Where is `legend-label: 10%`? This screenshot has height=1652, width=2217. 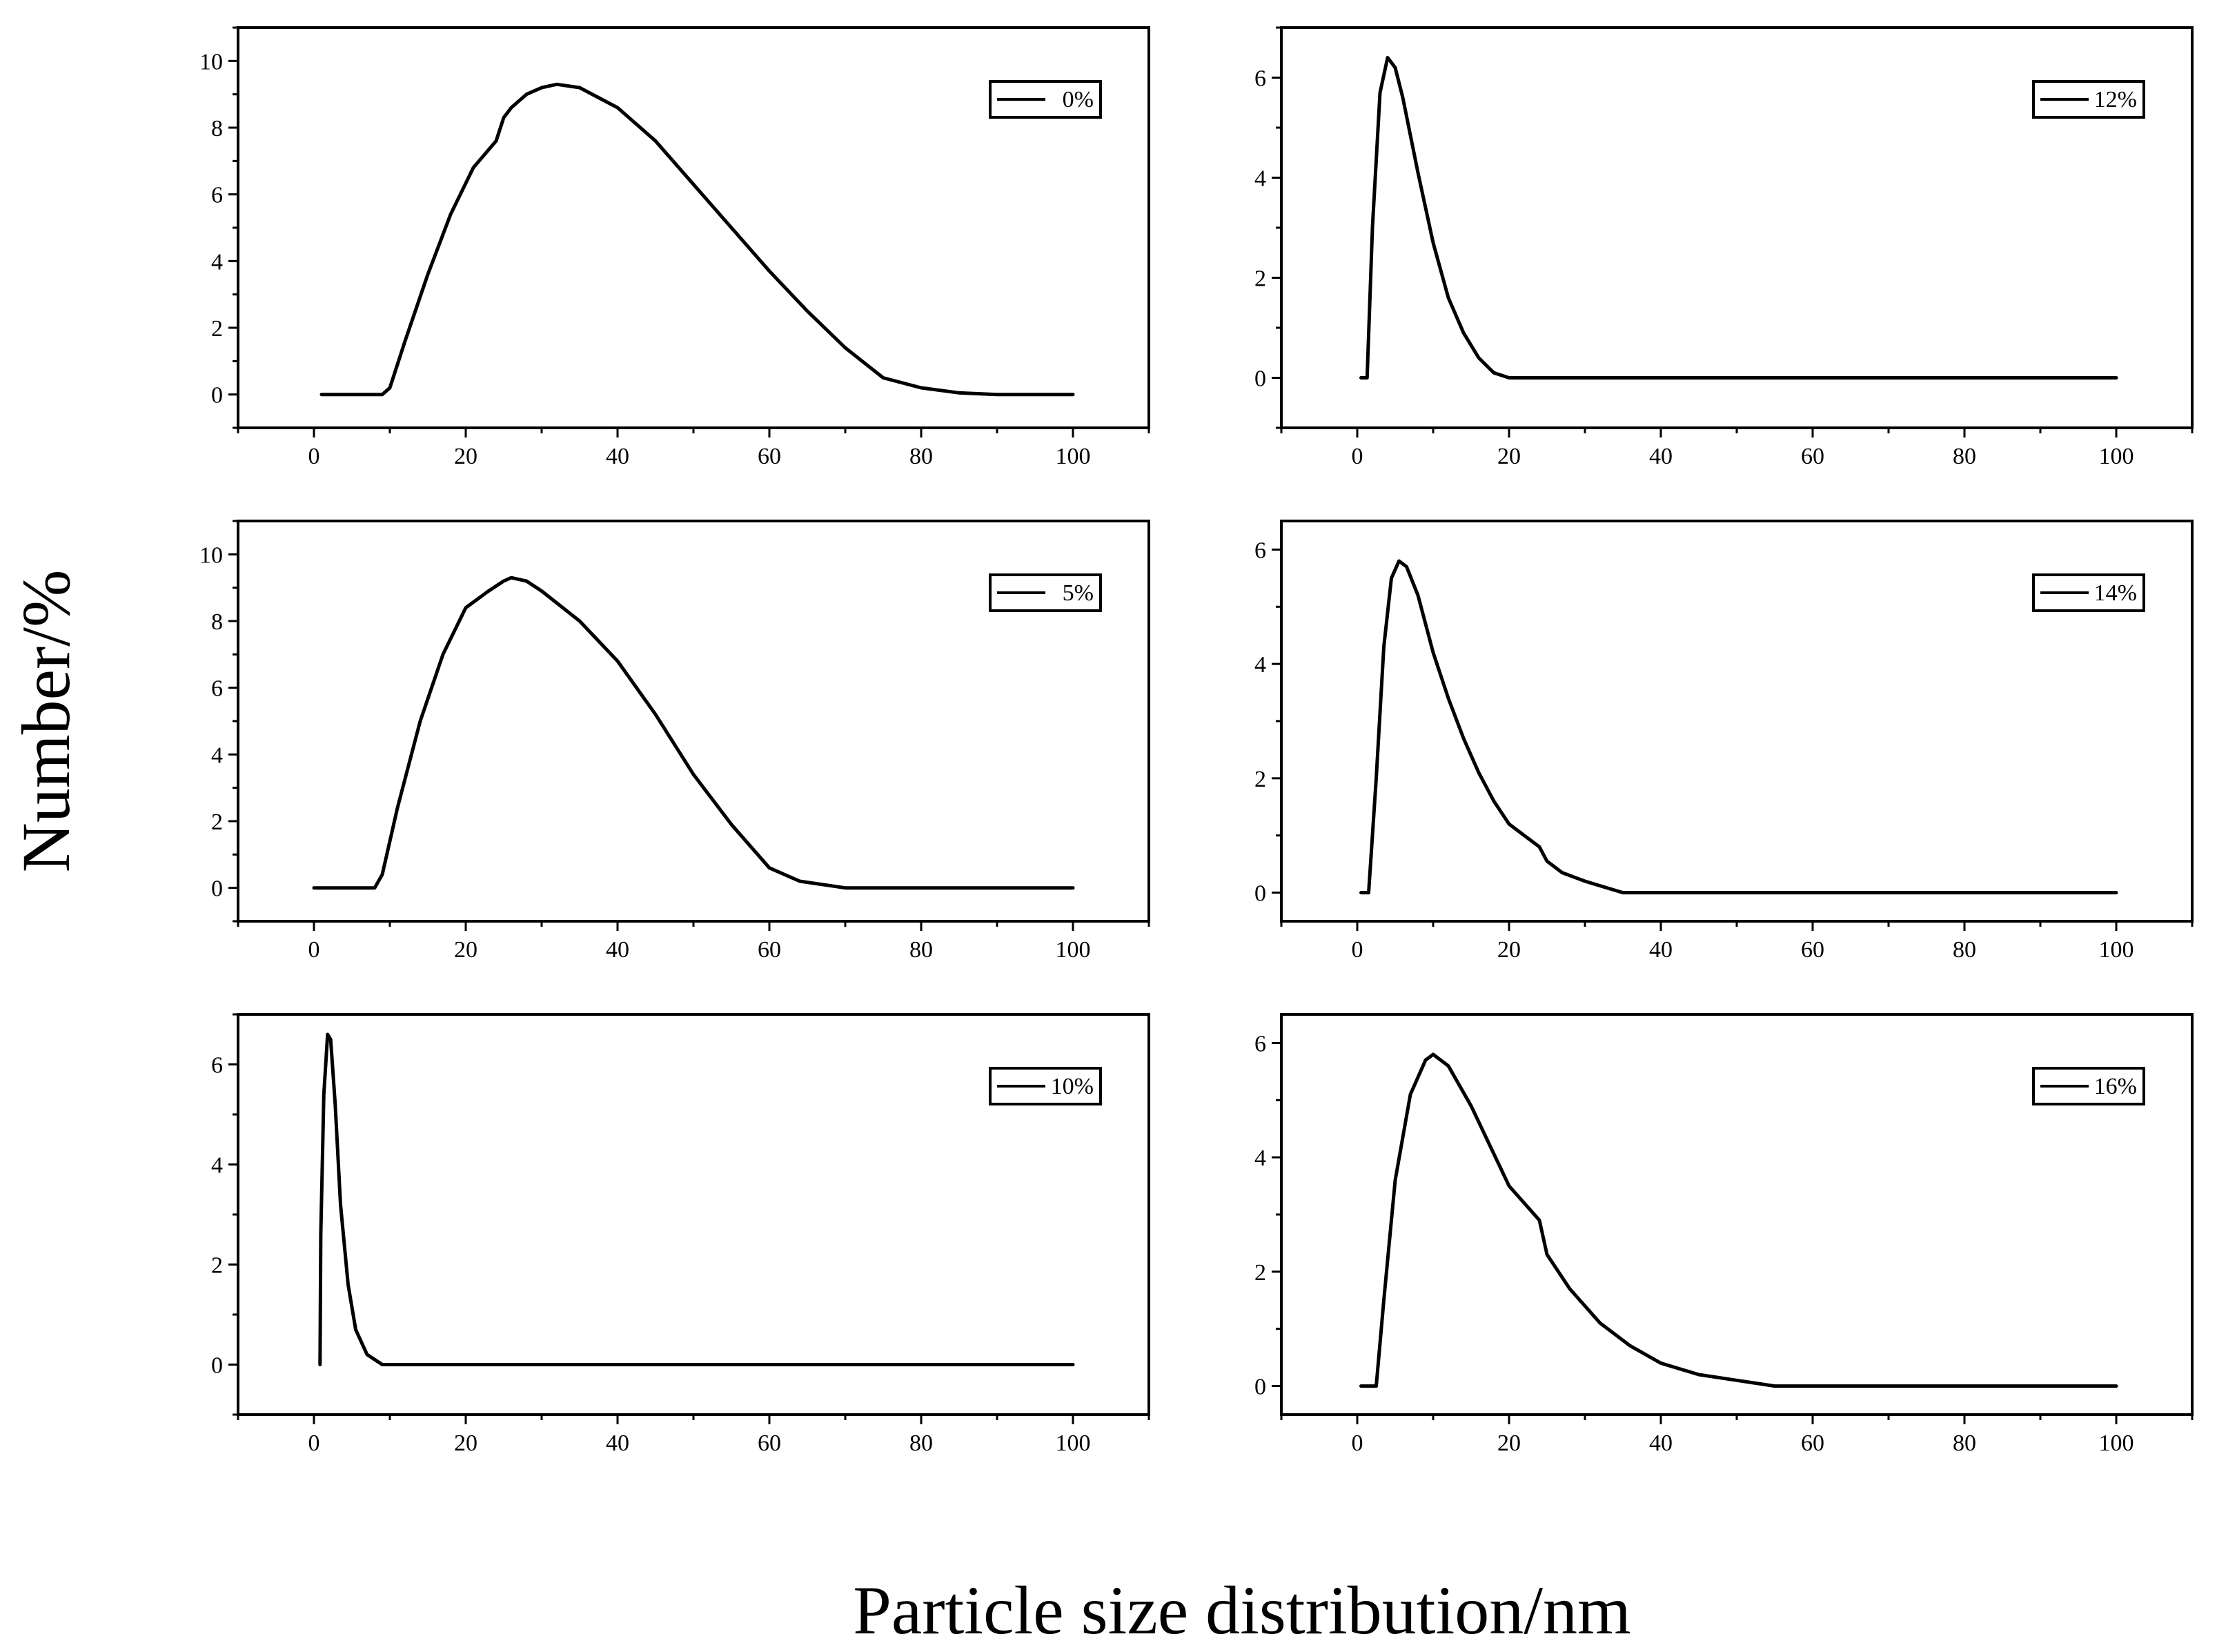
legend-label: 10% is located at coordinates (1072, 1086).